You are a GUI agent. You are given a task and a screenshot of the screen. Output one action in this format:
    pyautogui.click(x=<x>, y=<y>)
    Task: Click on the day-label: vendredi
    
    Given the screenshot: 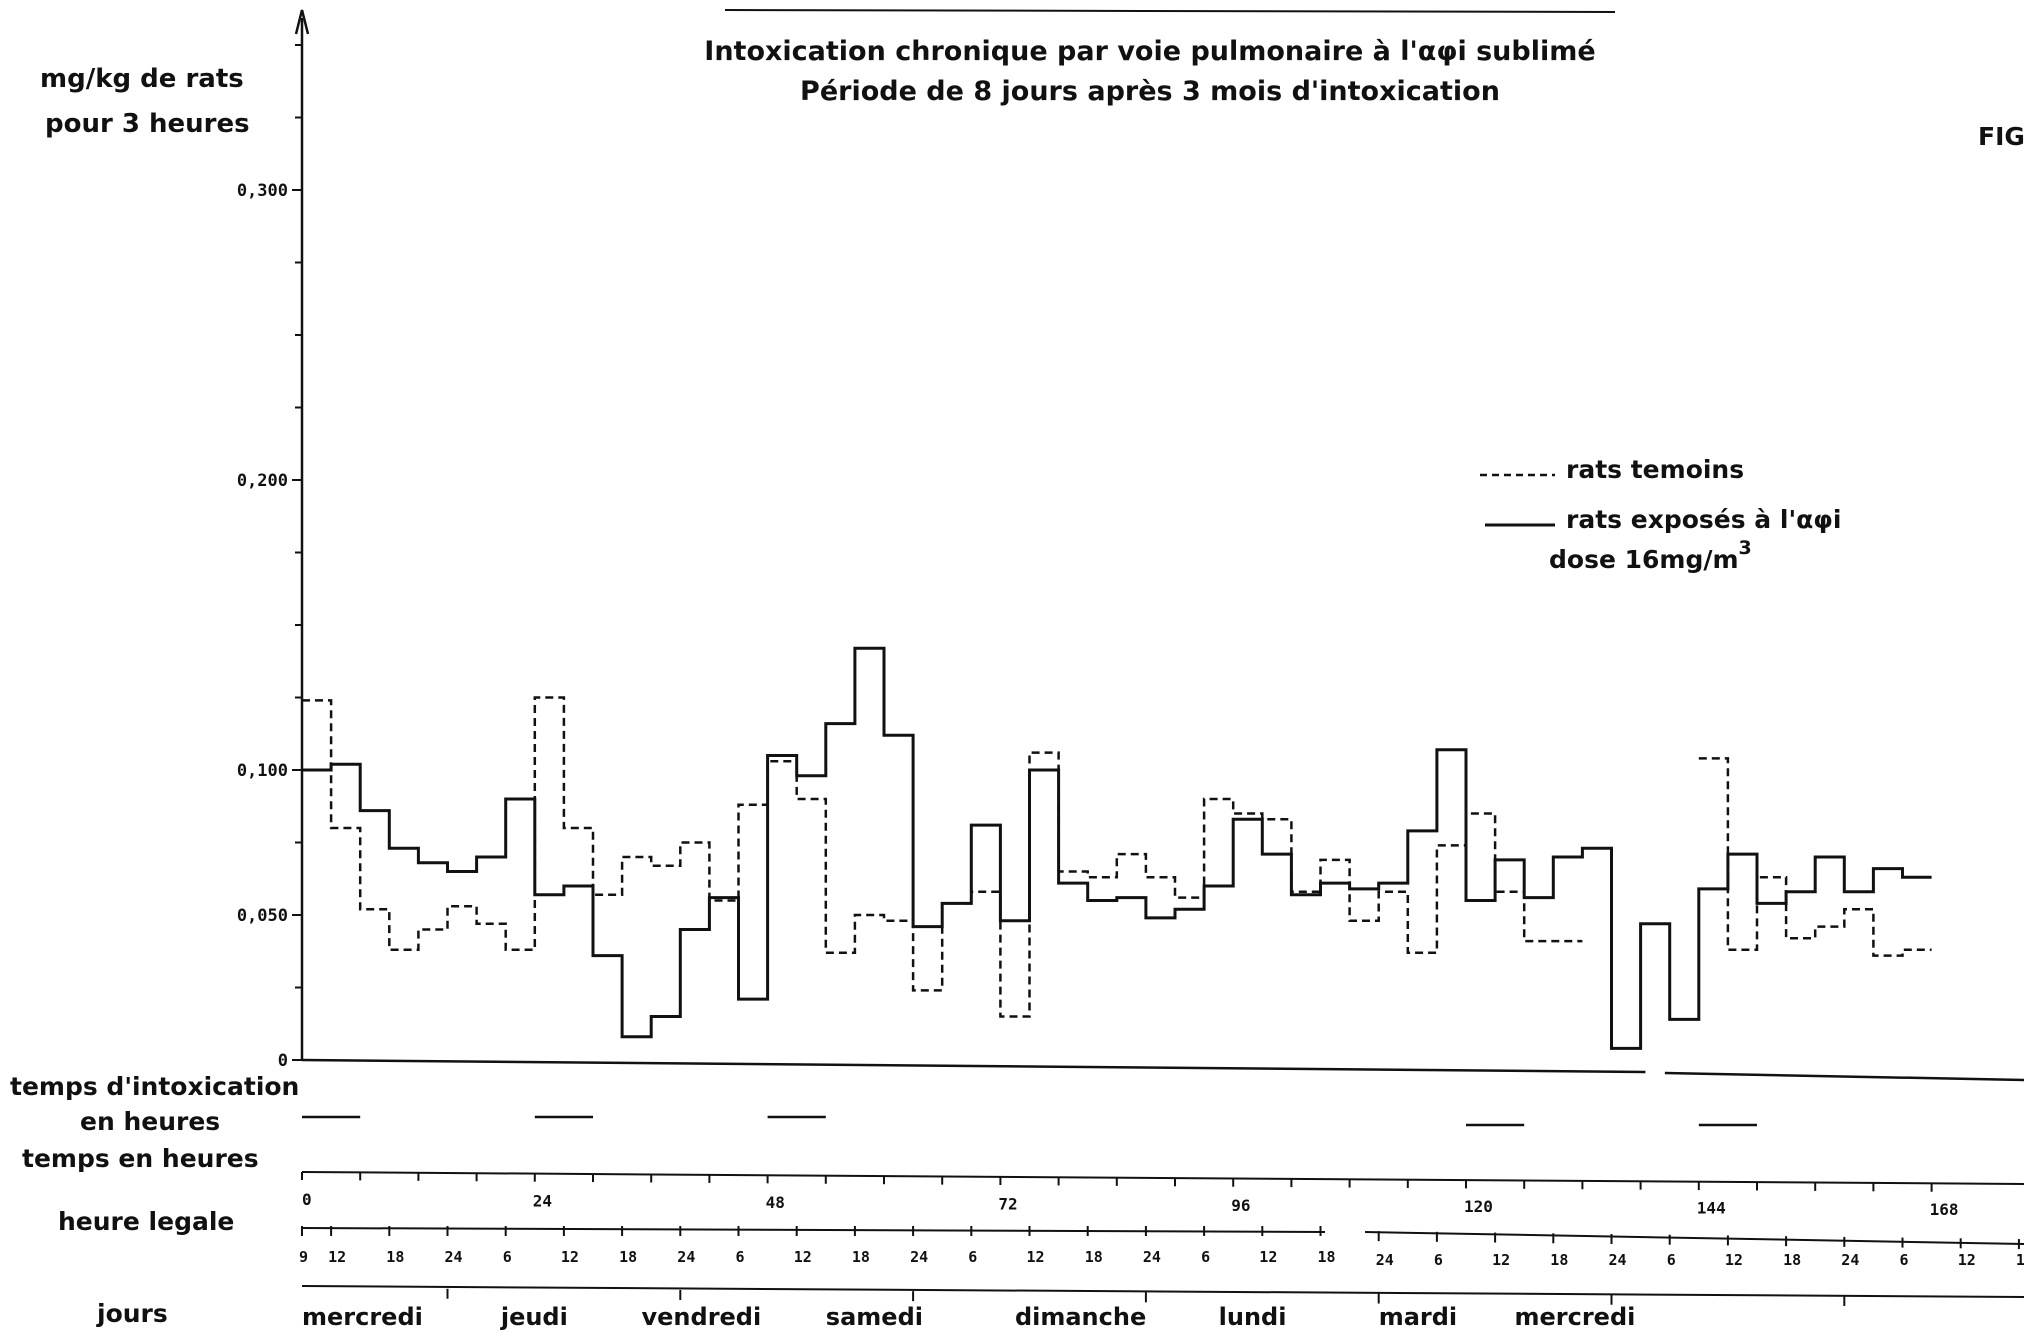 What is the action you would take?
    pyautogui.click(x=702, y=1317)
    